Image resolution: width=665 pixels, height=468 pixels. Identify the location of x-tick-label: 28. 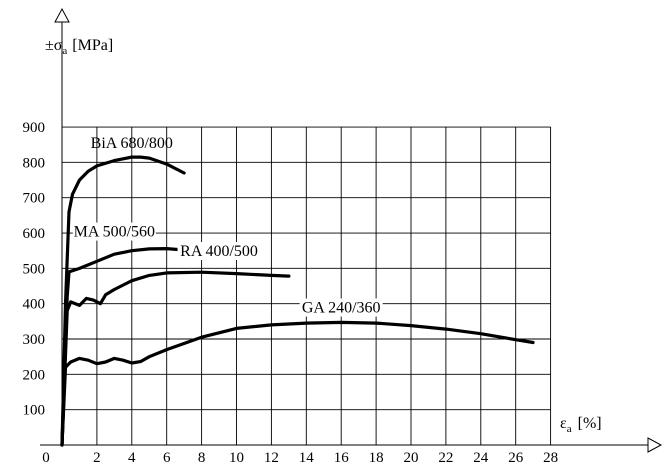
(550, 458).